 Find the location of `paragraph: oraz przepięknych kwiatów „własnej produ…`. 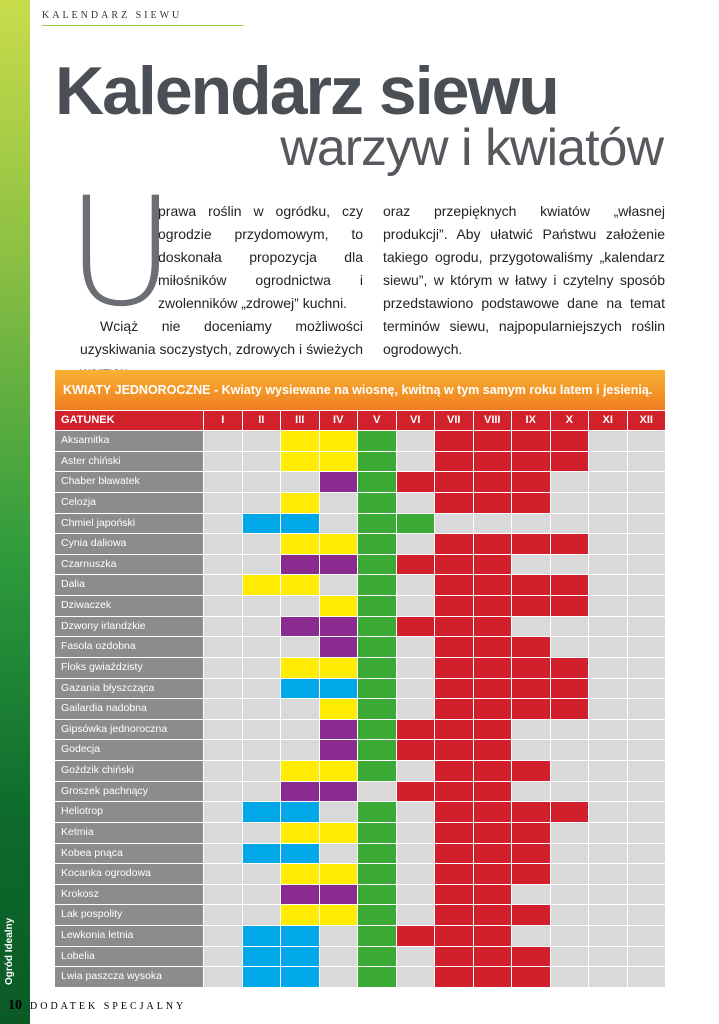

paragraph: oraz przepięknych kwiatów „własnej produ… is located at coordinates (524, 280).